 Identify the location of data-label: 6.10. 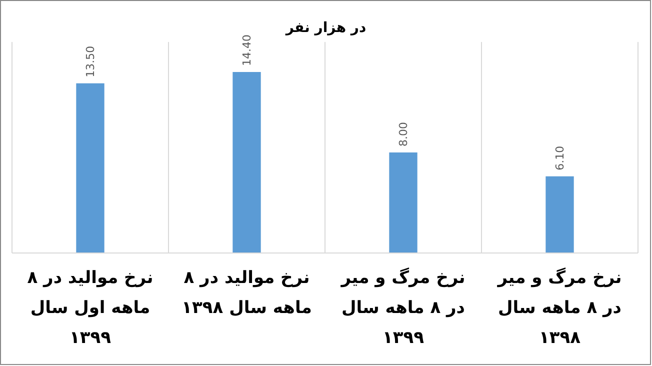
(560, 158).